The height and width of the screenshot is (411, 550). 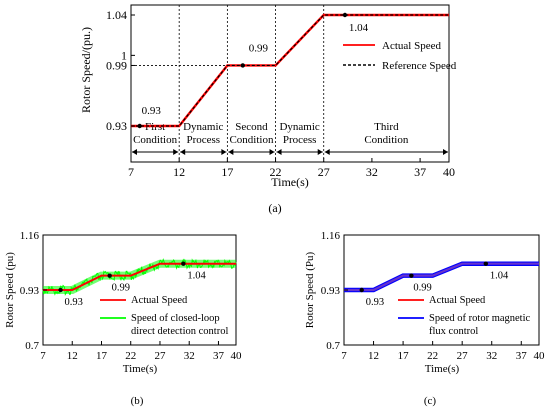 I want to click on legend-closed-loop-label-line2: direct detection control, so click(x=179, y=331).